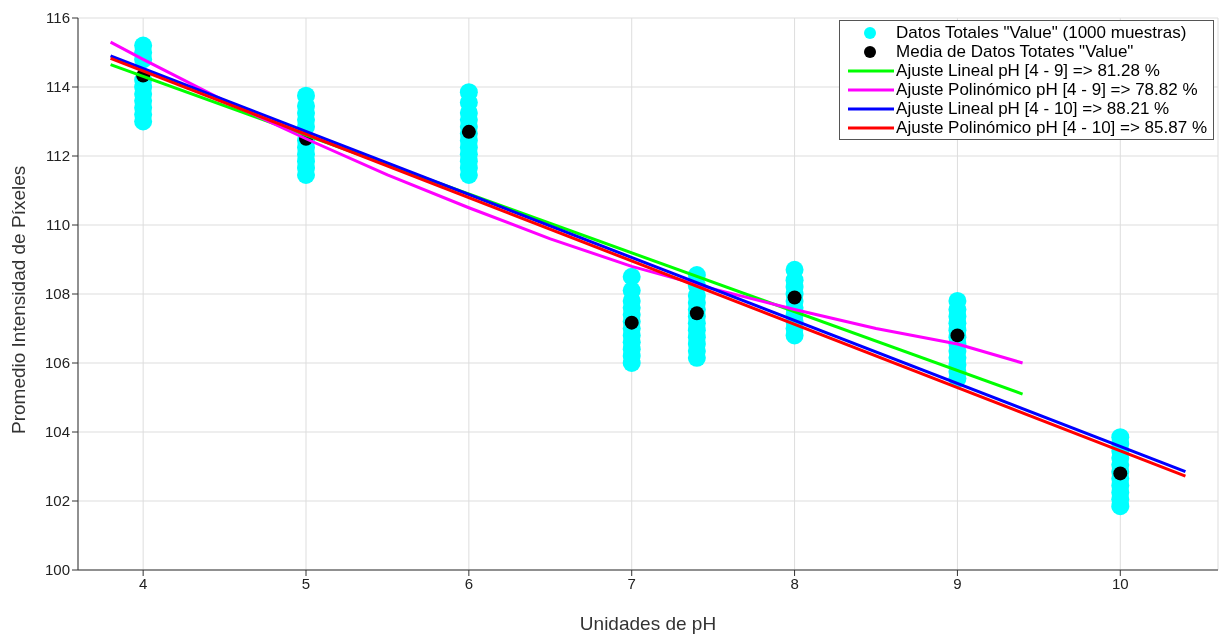 The image size is (1230, 644). Describe the element at coordinates (957, 583) in the screenshot. I see `x-tick-label: 9` at that location.